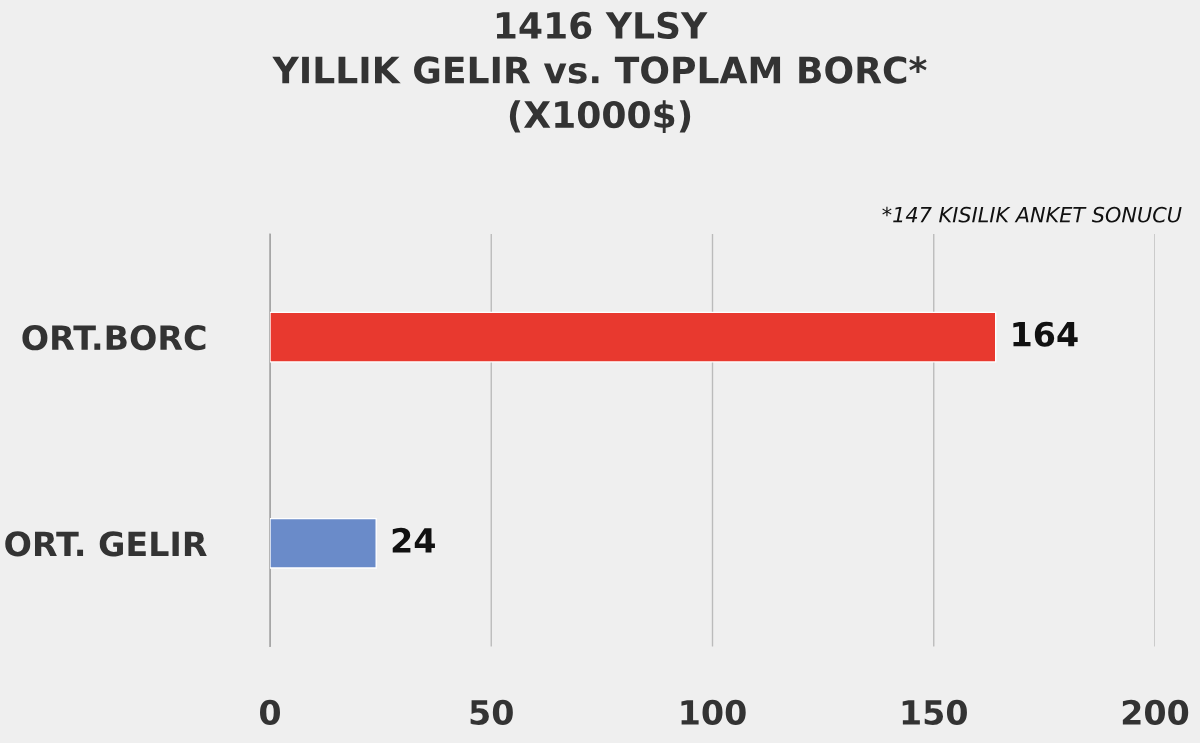 The image size is (1200, 743). What do you see at coordinates (106, 544) in the screenshot?
I see `y-tick-label: ORT. GELIR` at bounding box center [106, 544].